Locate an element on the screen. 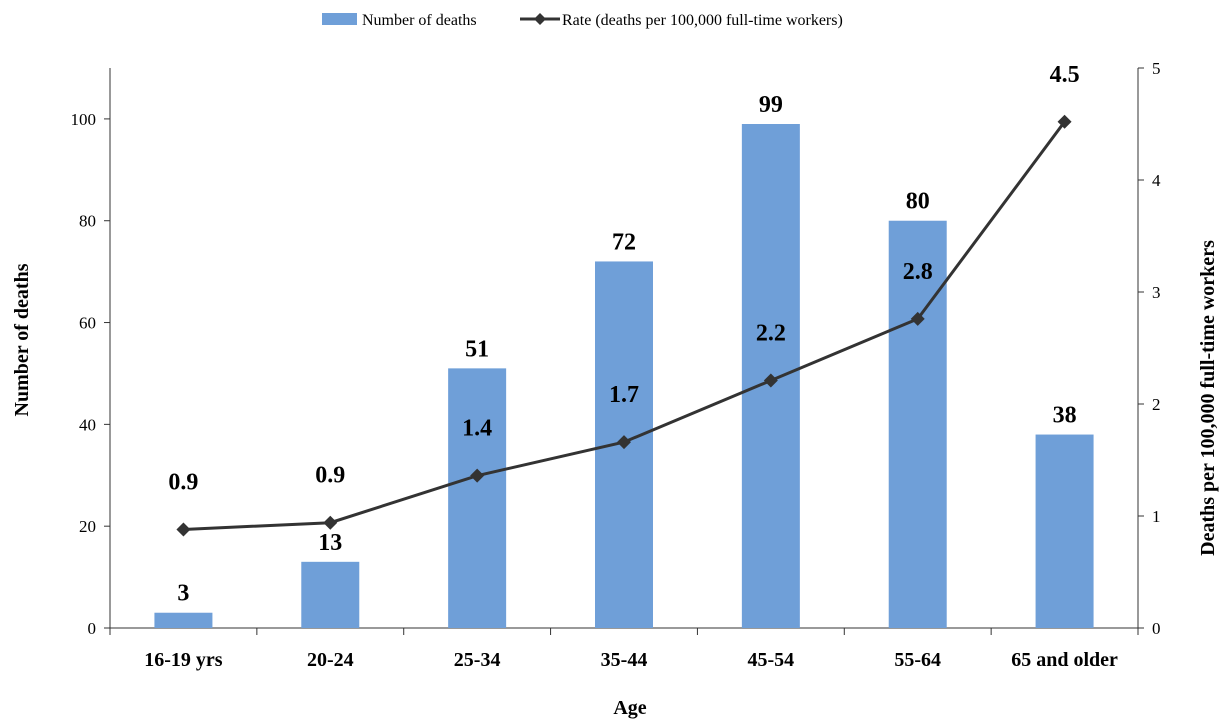 Image resolution: width=1222 pixels, height=721 pixels. y-right-tick-label: 3 is located at coordinates (1156, 292).